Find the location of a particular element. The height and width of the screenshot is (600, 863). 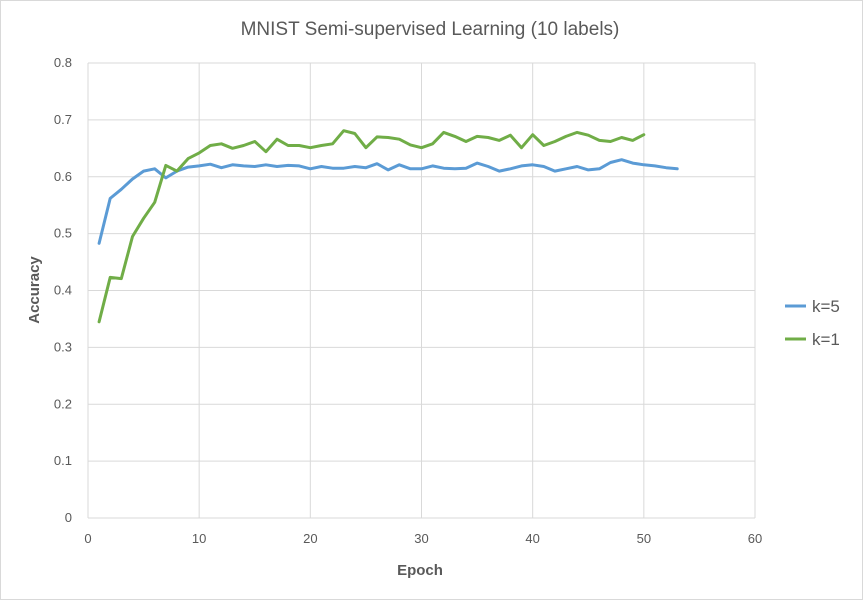

x-tick-label: 30 is located at coordinates (421, 538).